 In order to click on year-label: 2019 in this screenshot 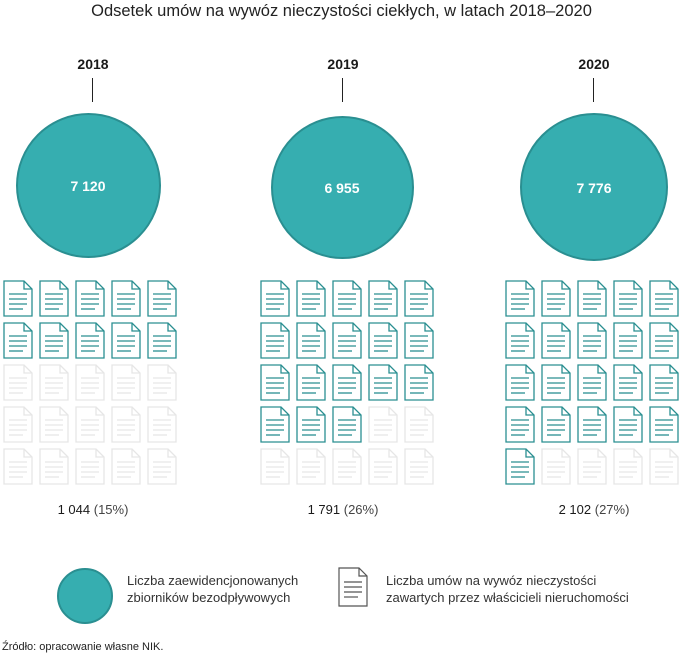, I will do `click(343, 64)`.